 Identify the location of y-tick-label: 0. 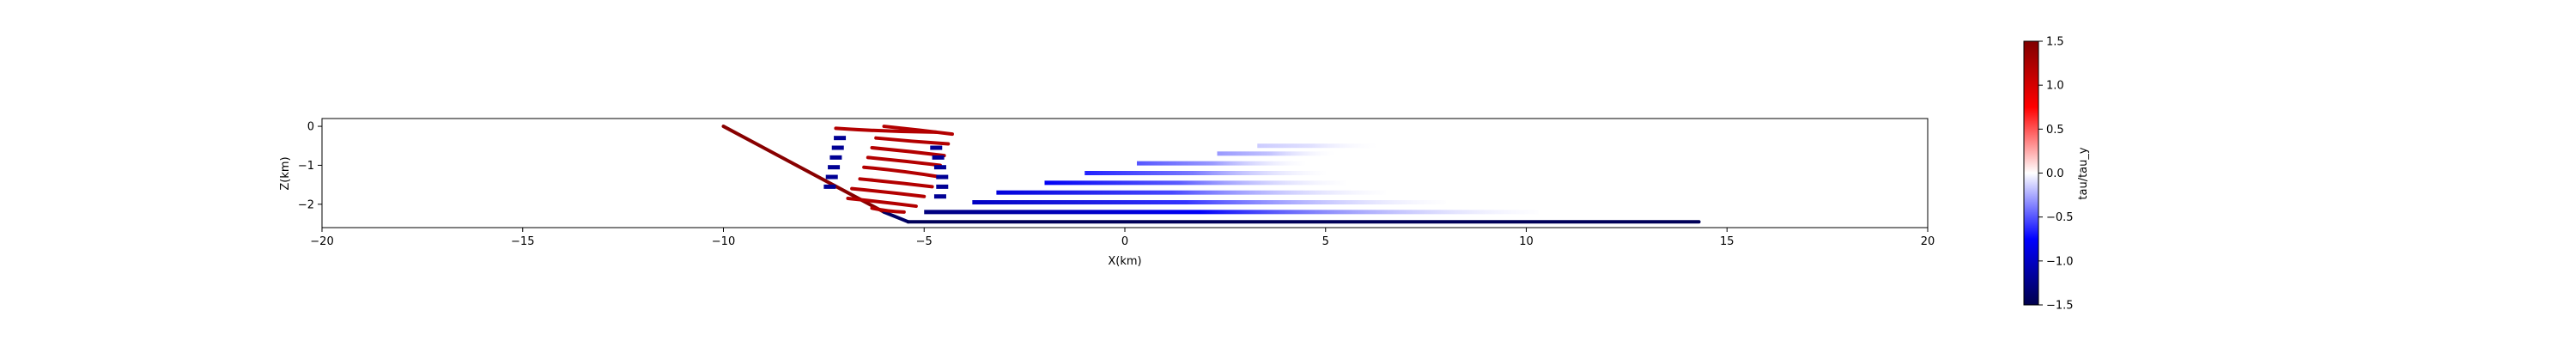
(311, 128).